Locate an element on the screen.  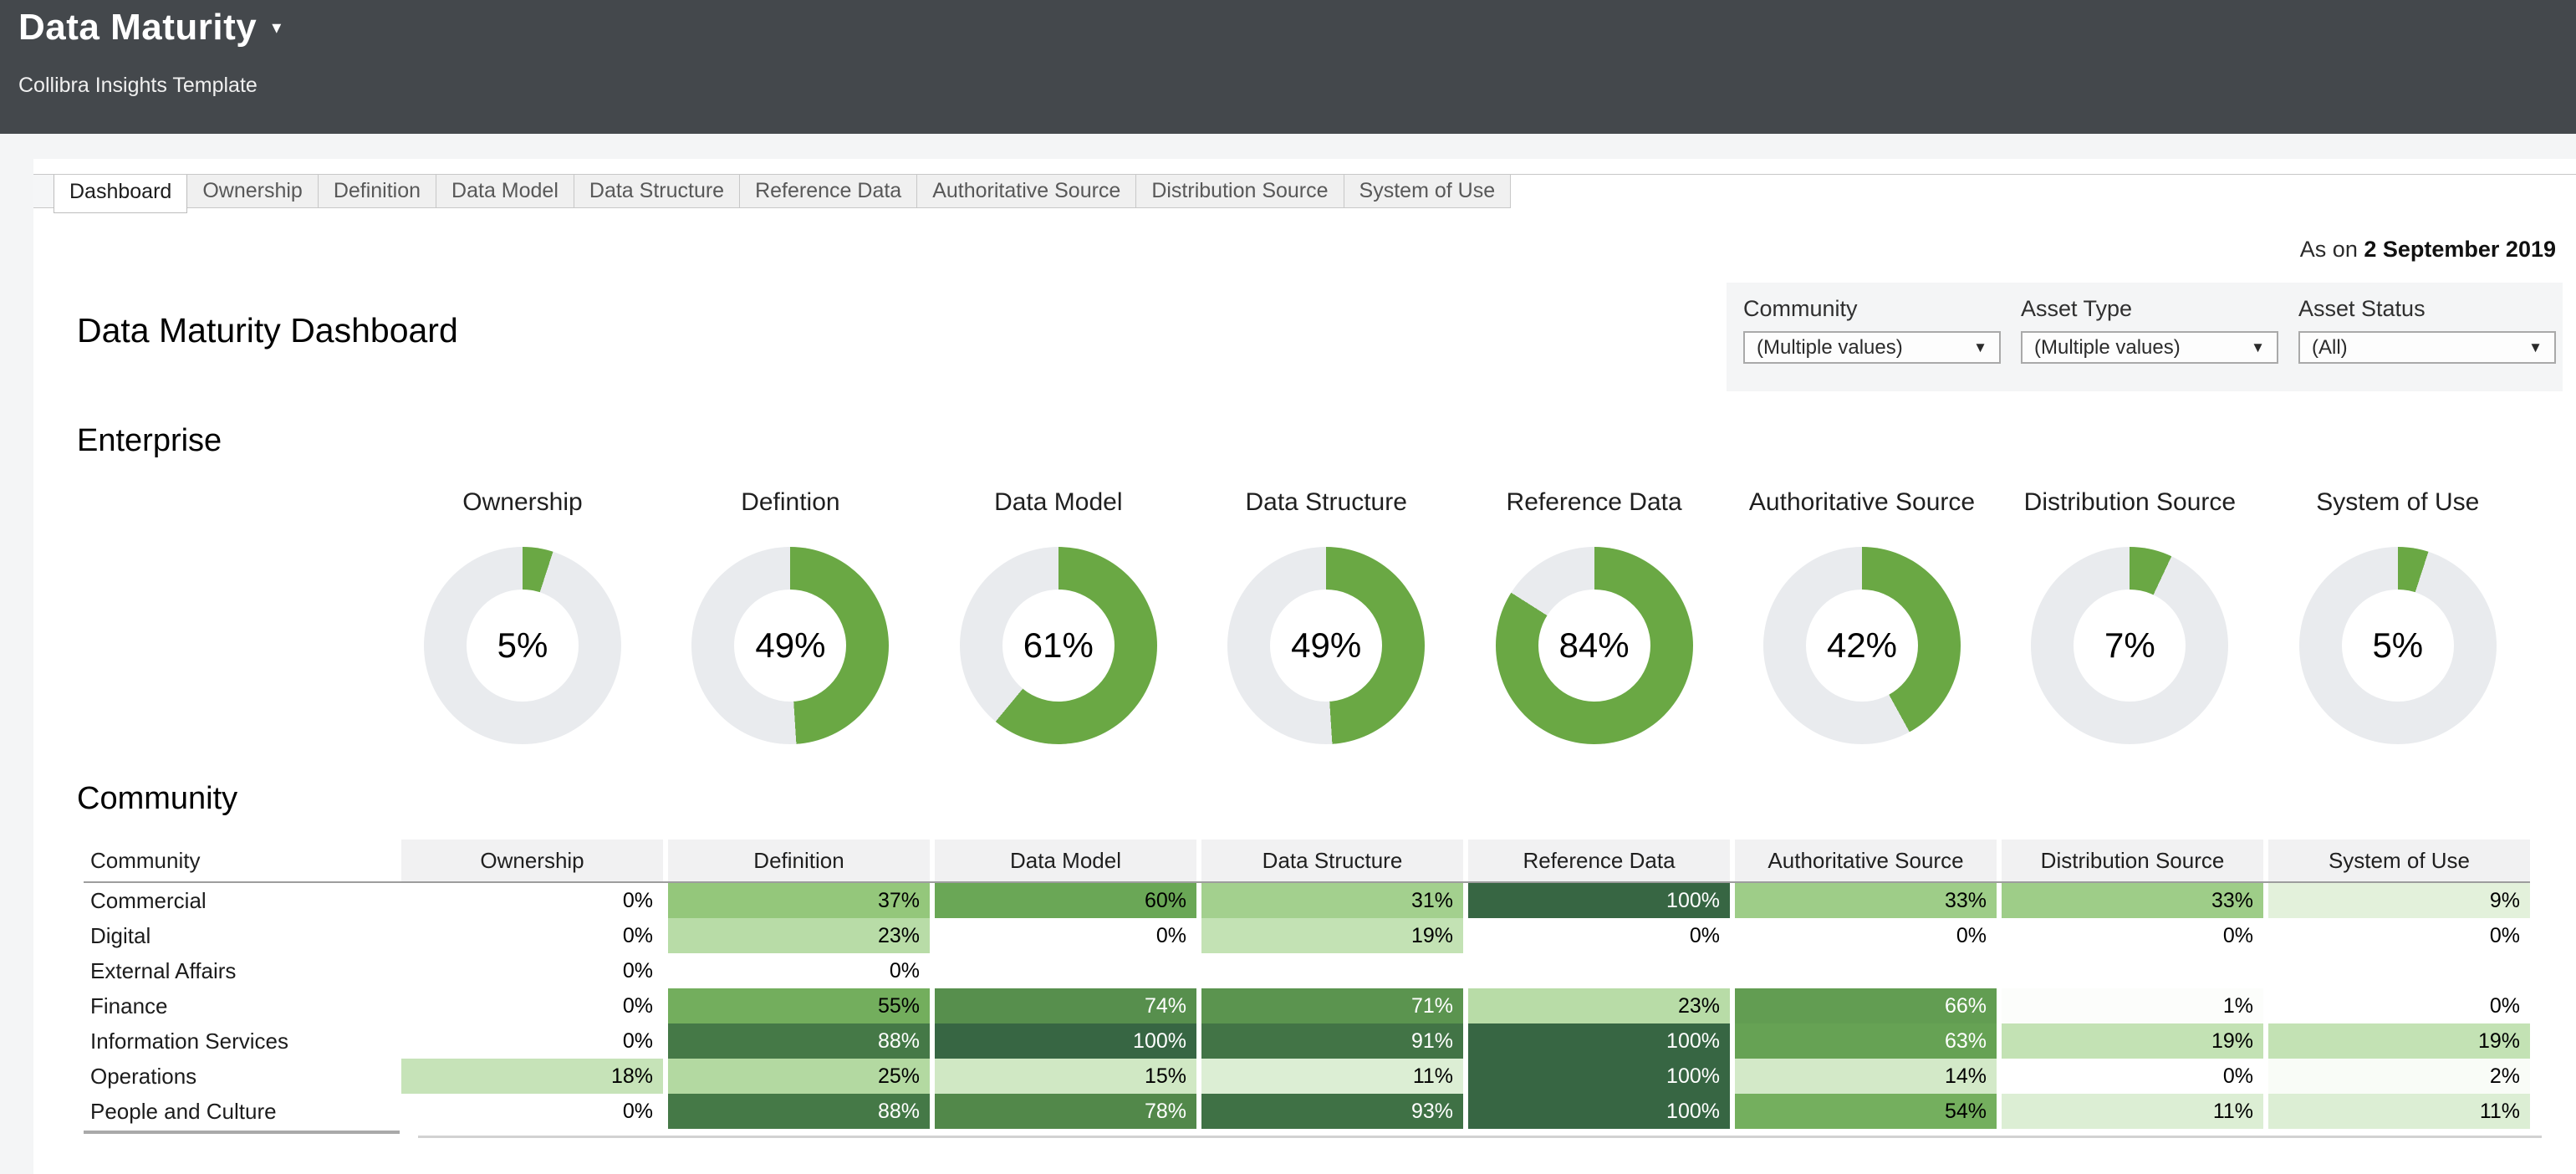
column-header-data-model: Data Model is located at coordinates (1065, 860).